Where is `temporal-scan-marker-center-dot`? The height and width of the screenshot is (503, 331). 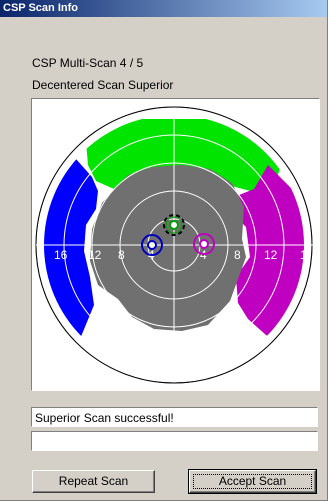
temporal-scan-marker-center-dot is located at coordinates (152, 245).